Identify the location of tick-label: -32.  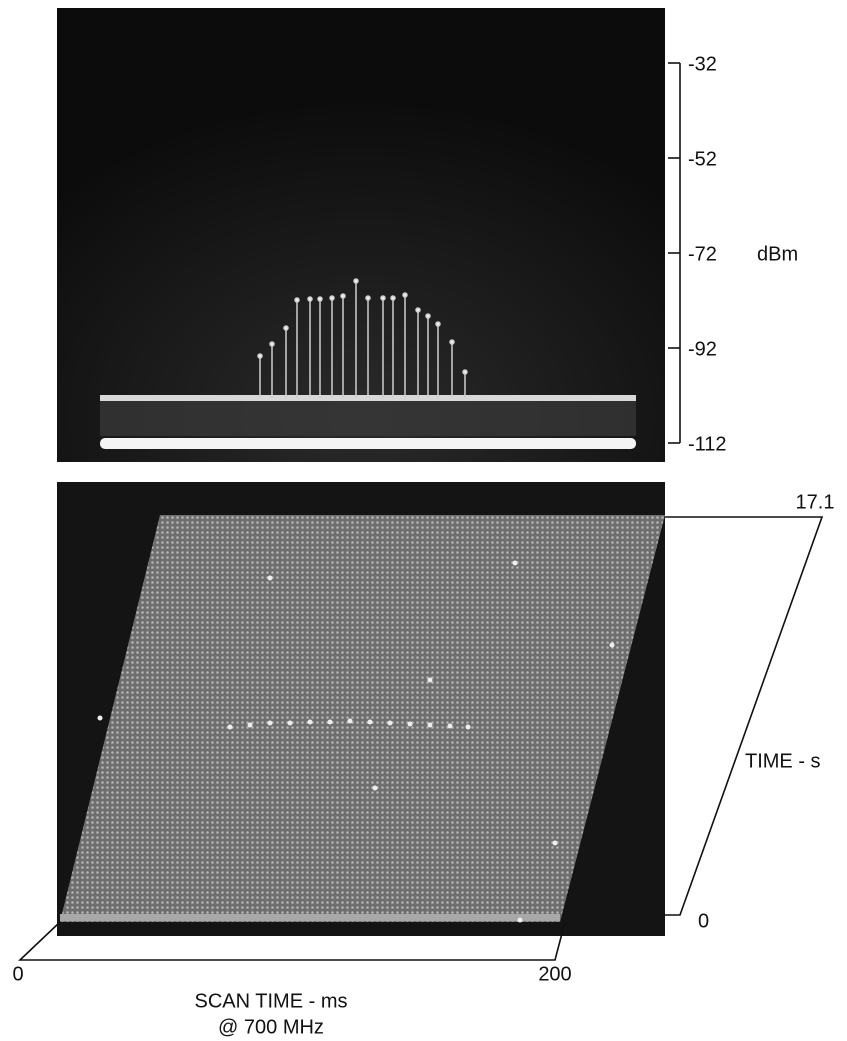
(702, 64).